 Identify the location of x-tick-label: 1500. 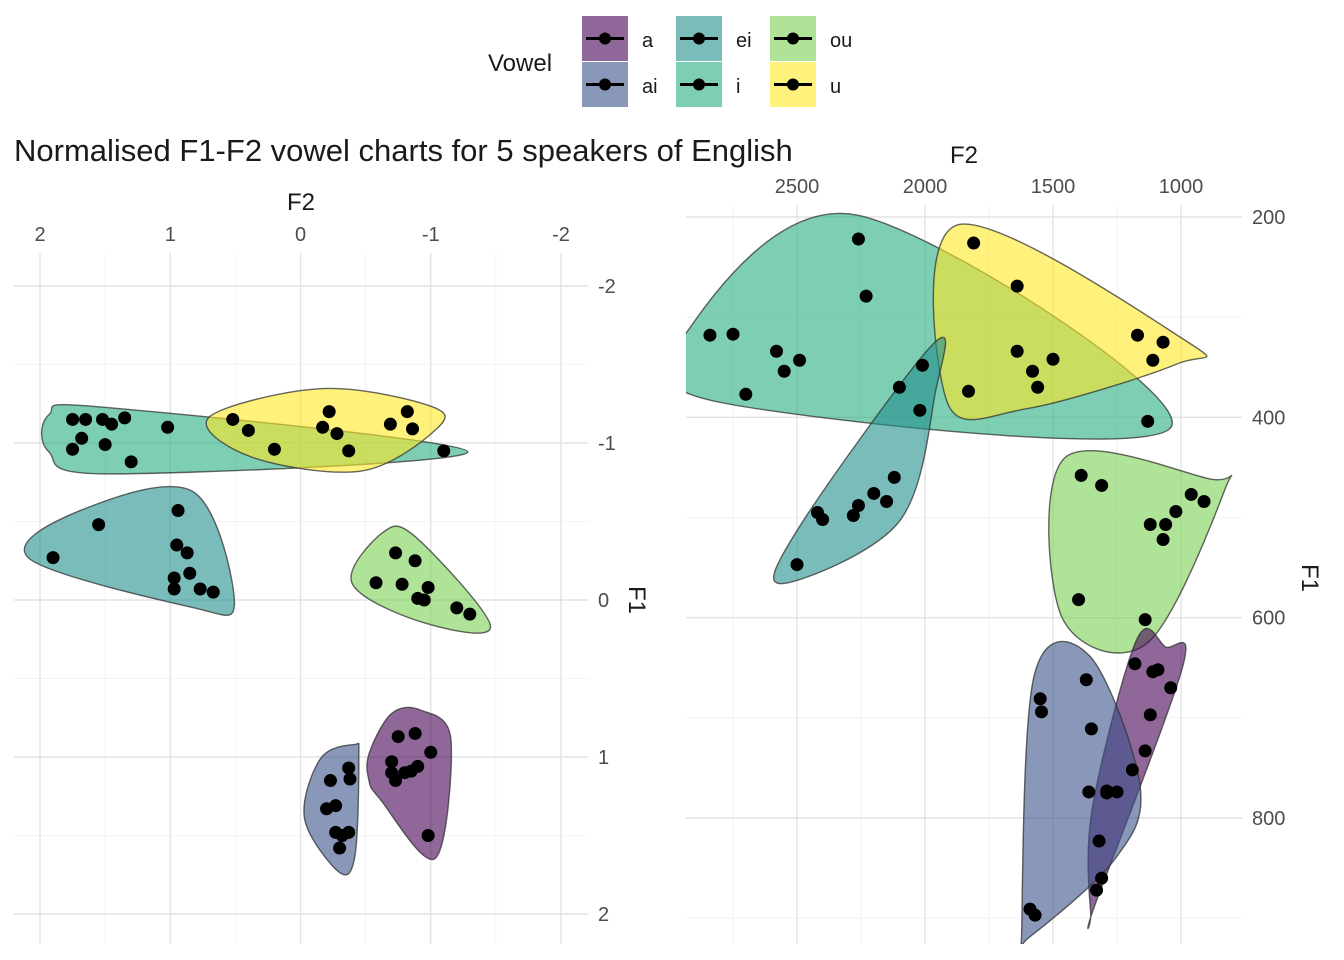
(1053, 187).